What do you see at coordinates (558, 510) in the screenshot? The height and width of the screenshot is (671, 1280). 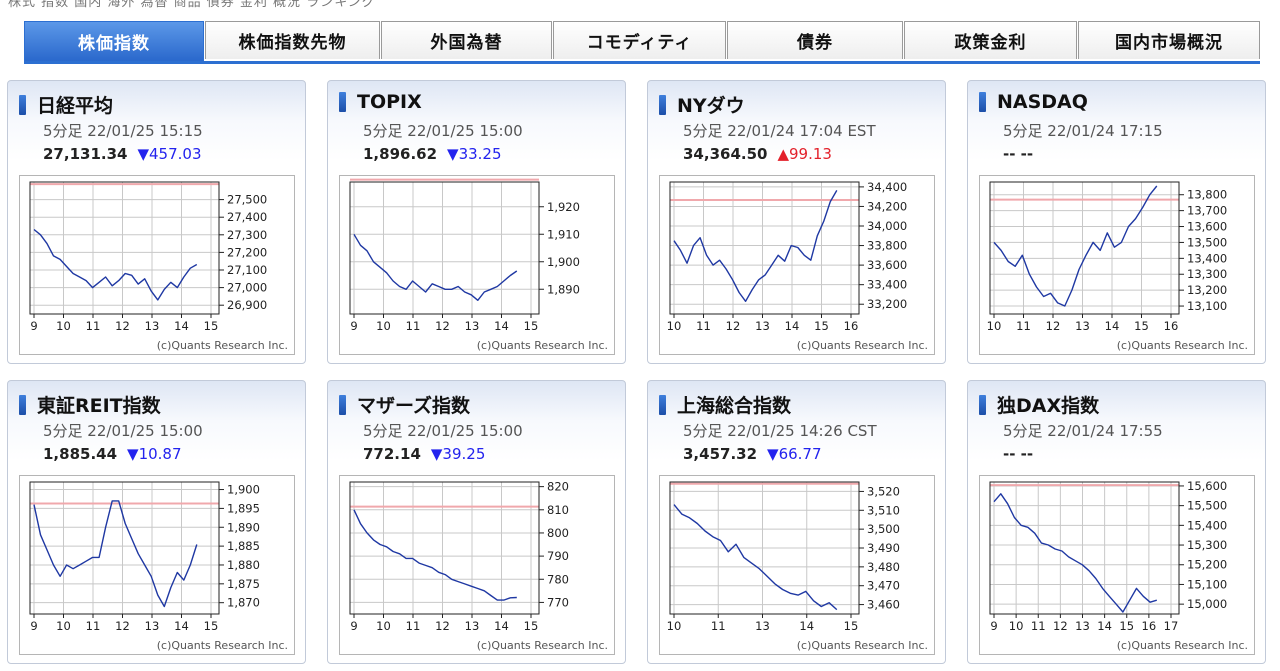 I see `y-tick-label: 810` at bounding box center [558, 510].